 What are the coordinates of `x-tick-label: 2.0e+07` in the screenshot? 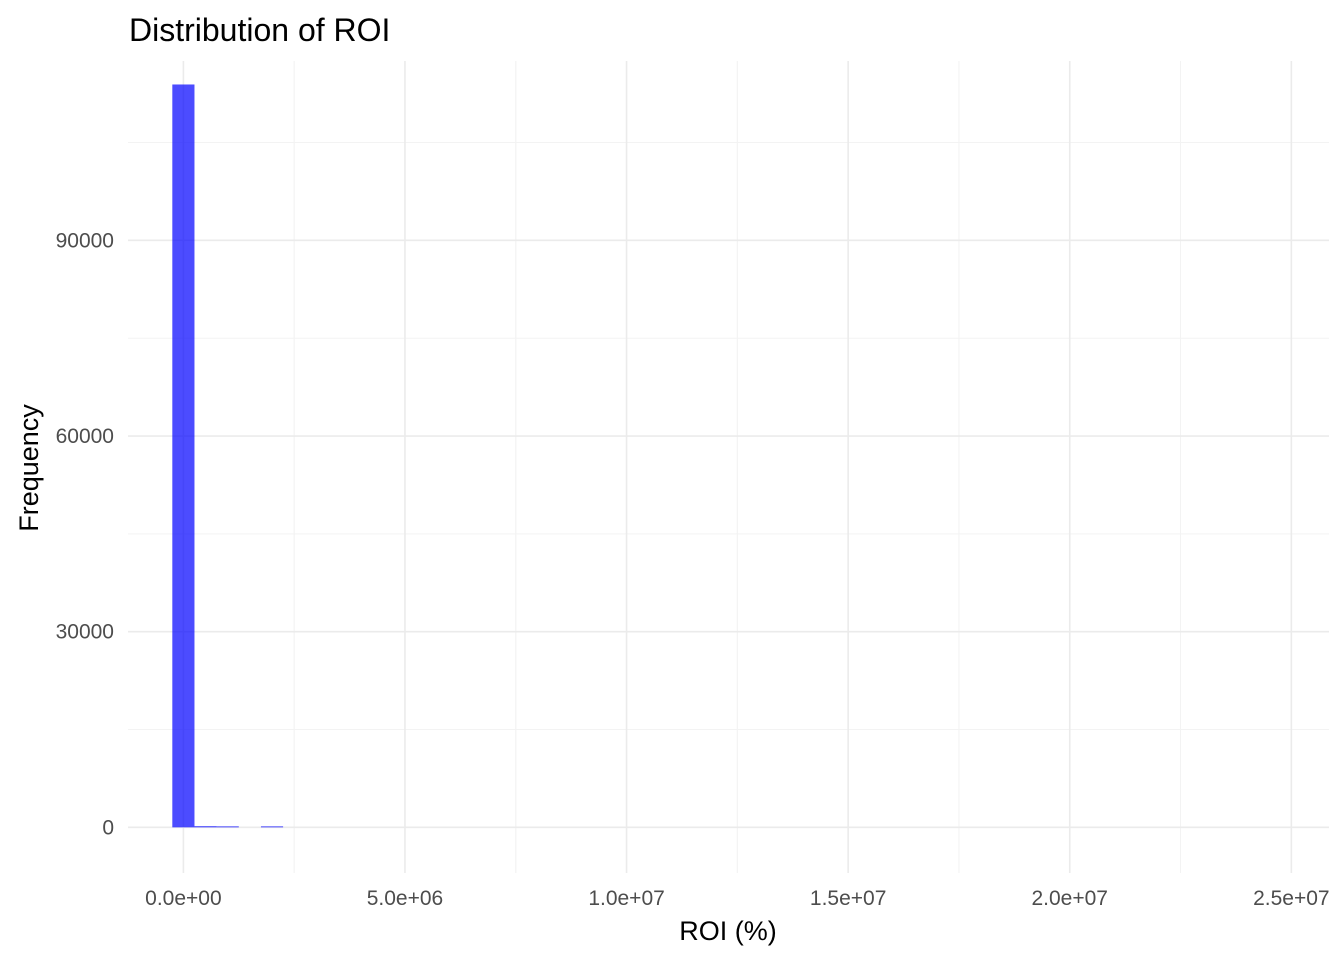 It's located at (1069, 898).